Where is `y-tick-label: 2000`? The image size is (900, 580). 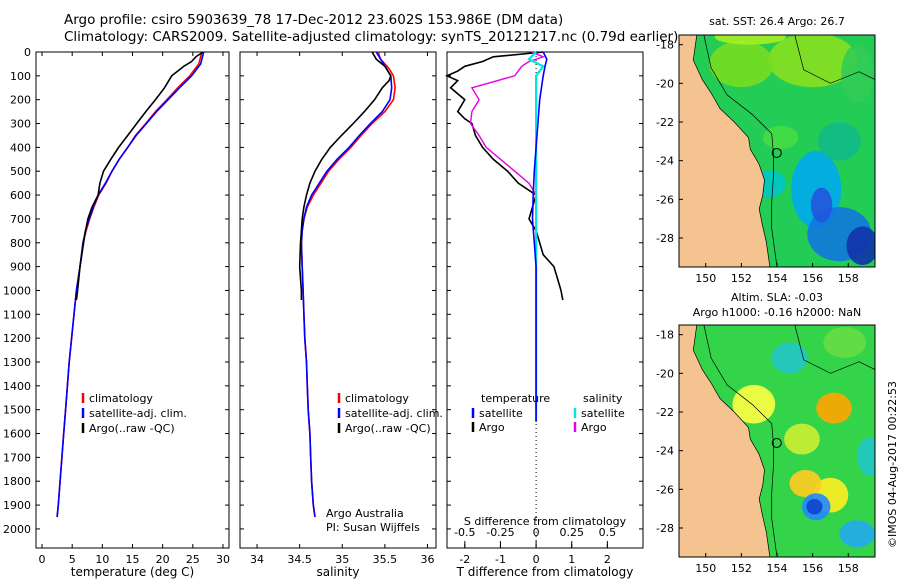
y-tick-label: 2000 is located at coordinates (17, 529).